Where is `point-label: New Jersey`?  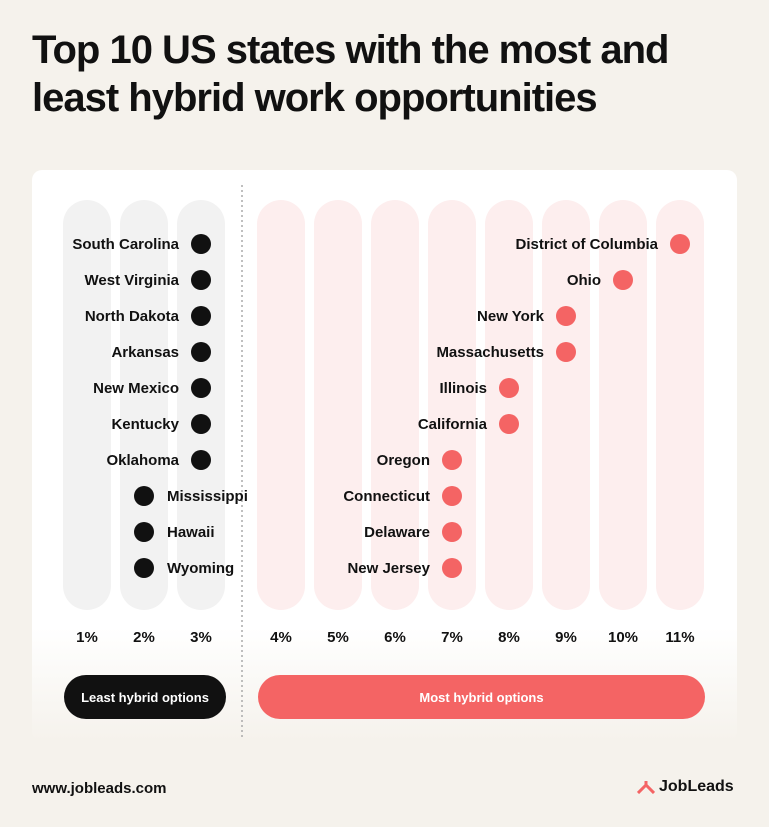 point-label: New Jersey is located at coordinates (388, 568).